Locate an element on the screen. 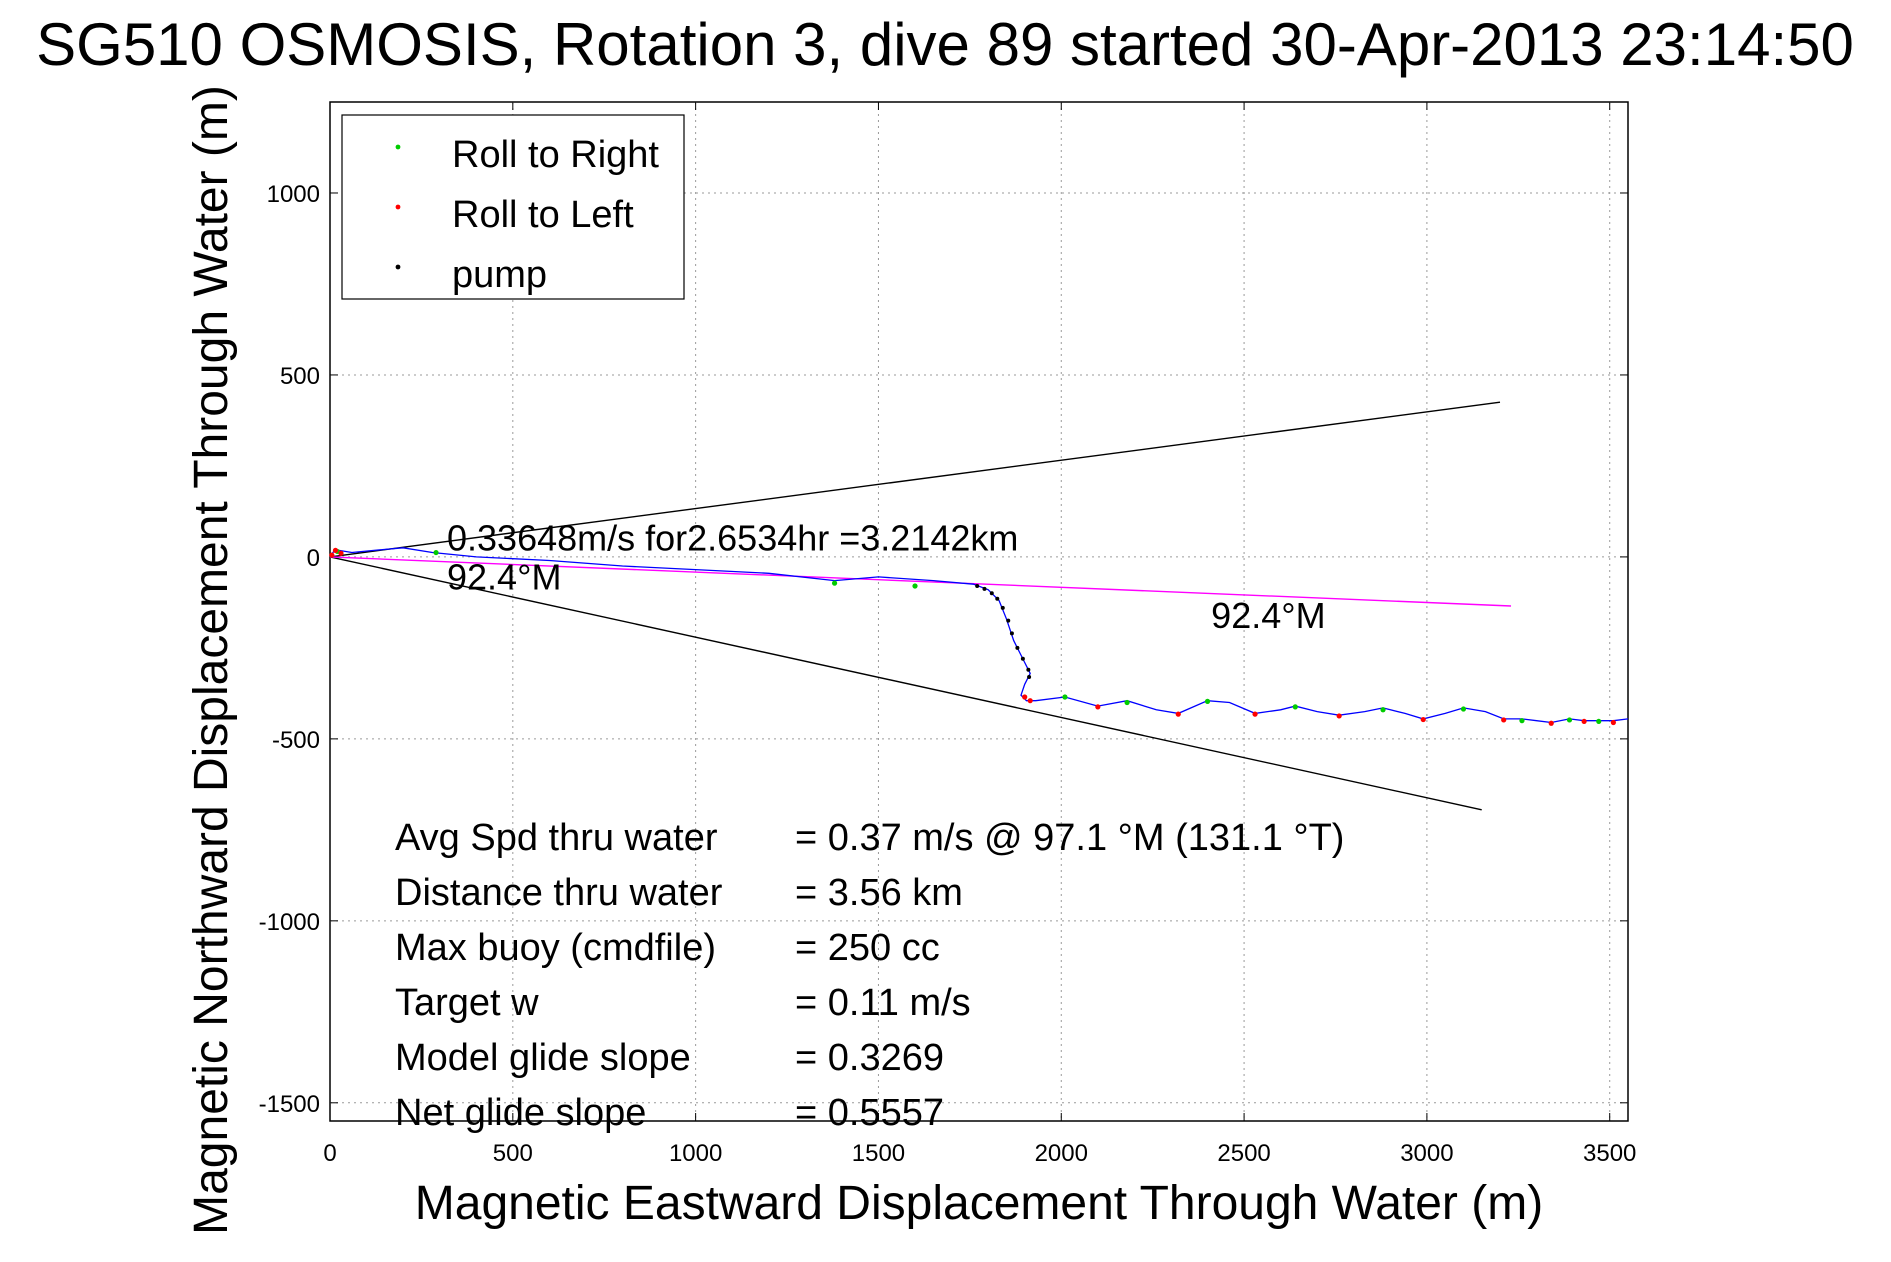 This screenshot has width=1891, height=1262. stat-label: Distance thru water is located at coordinates (559, 893).